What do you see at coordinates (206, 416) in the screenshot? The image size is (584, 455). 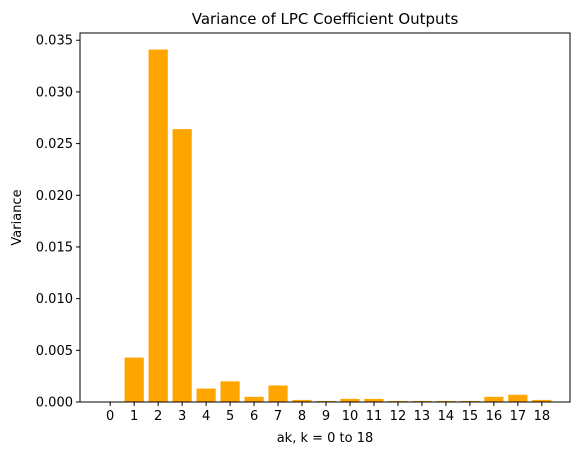 I see `x-tick-label: 4` at bounding box center [206, 416].